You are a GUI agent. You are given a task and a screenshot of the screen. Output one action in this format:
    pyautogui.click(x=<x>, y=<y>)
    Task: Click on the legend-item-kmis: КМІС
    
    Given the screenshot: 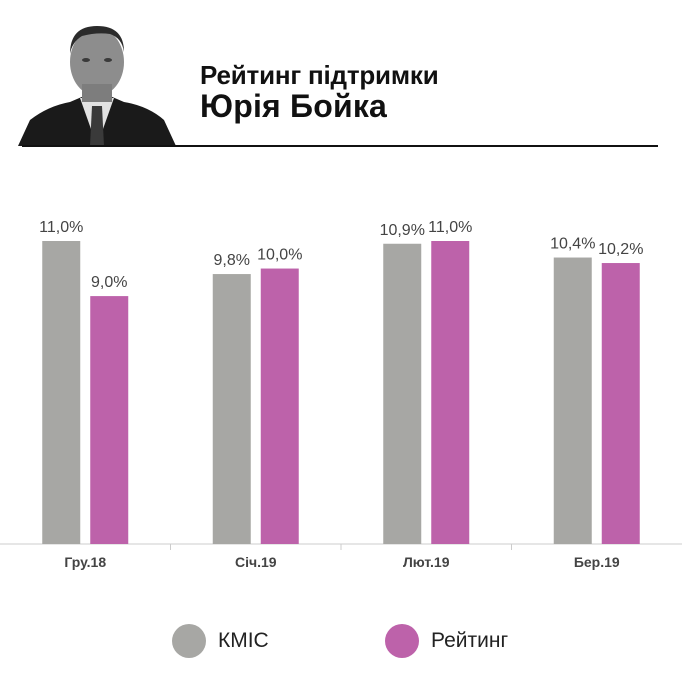 What is the action you would take?
    pyautogui.click(x=220, y=641)
    